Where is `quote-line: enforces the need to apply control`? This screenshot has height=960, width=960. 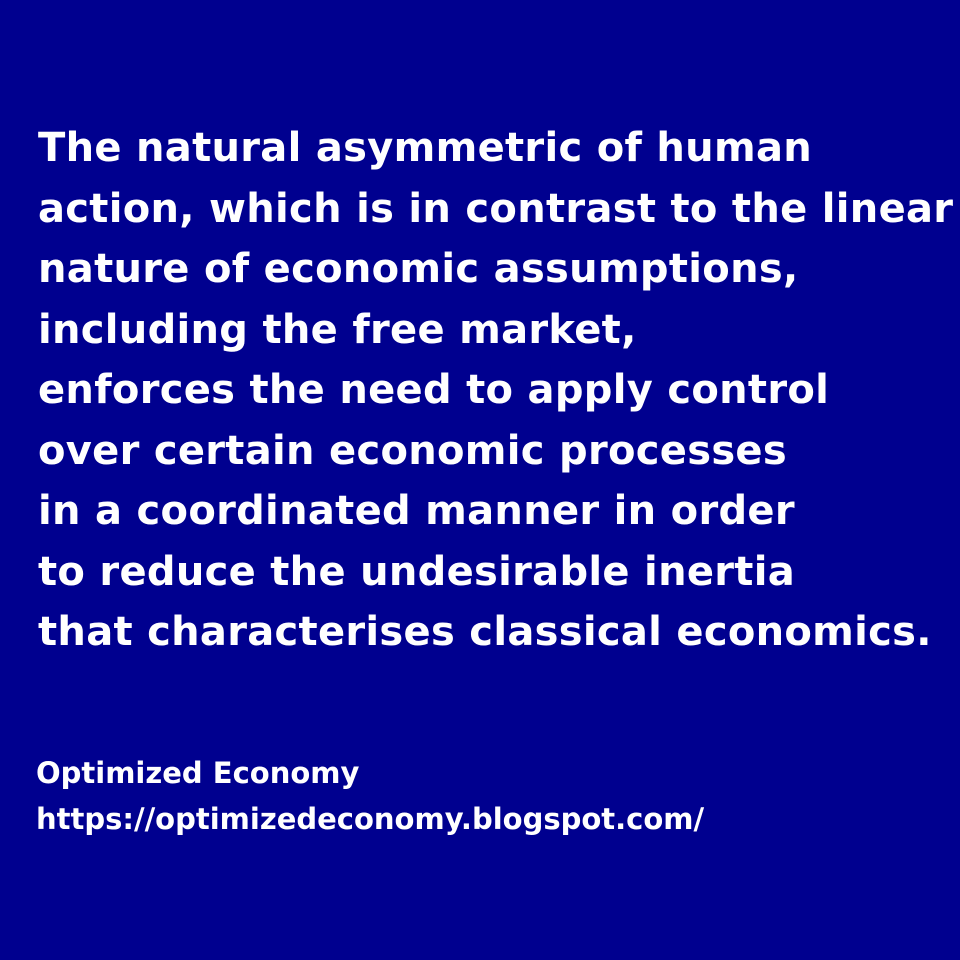 quote-line: enforces the need to apply control is located at coordinates (434, 390).